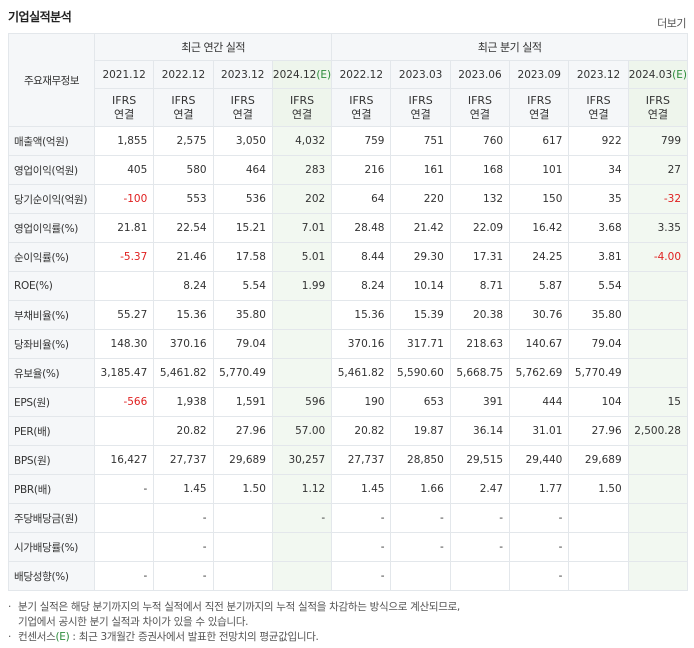  Describe the element at coordinates (480, 431) in the screenshot. I see `table-cell: 36.14` at that location.